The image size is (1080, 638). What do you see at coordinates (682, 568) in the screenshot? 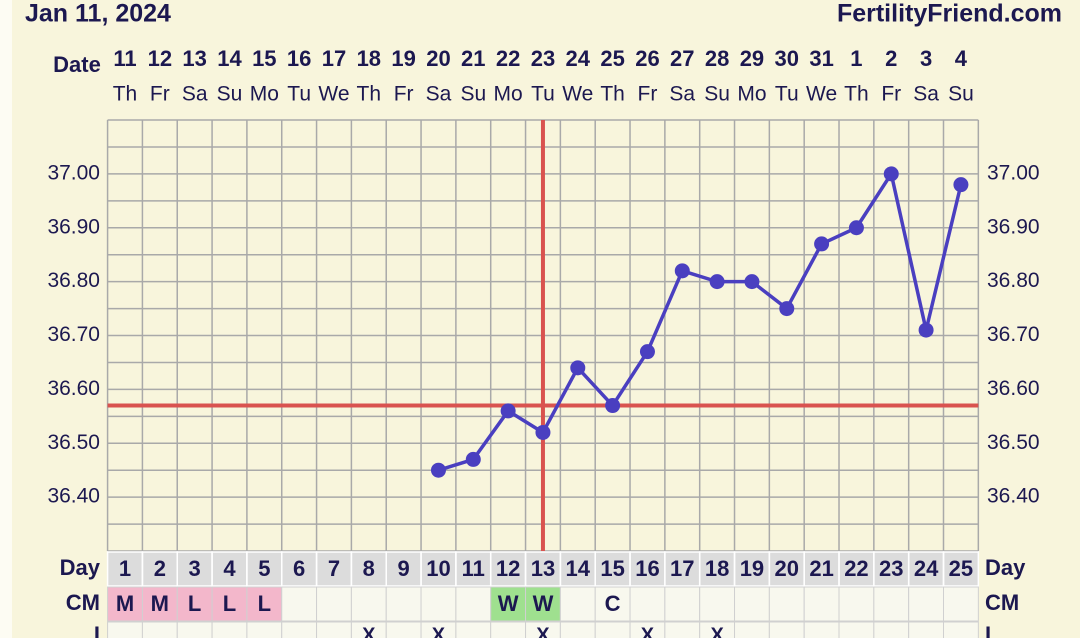
I see `day-number: 17` at bounding box center [682, 568].